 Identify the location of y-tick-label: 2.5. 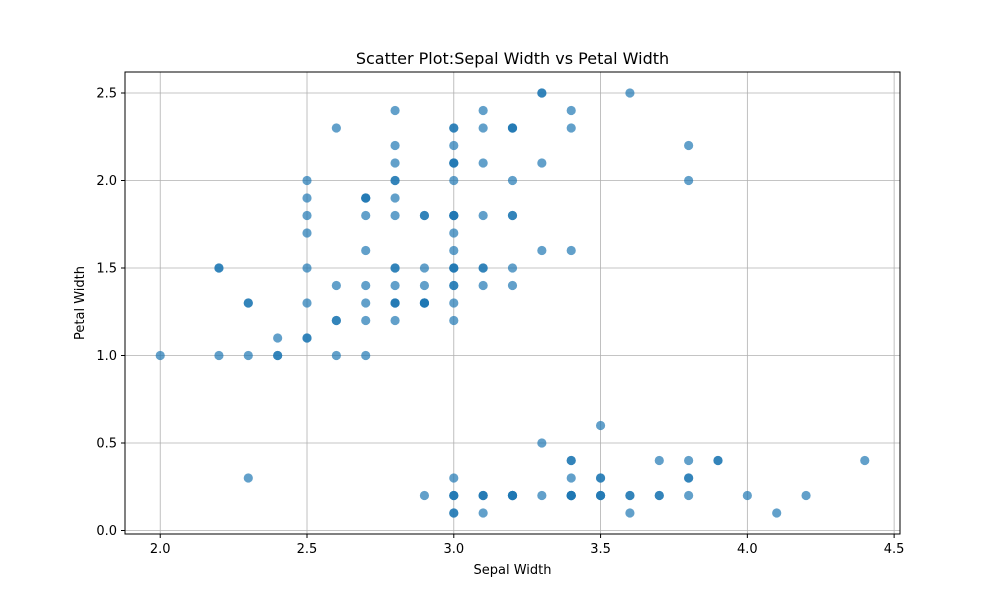
(106, 94).